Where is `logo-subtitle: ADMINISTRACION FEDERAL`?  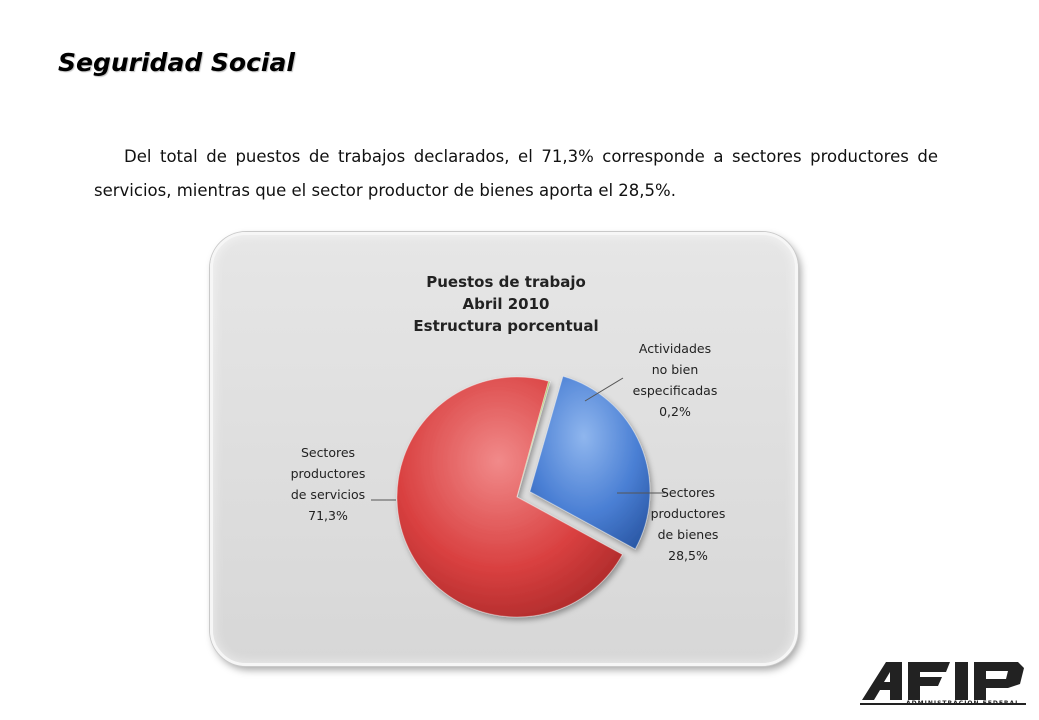
logo-subtitle: ADMINISTRACION FEDERAL is located at coordinates (963, 703).